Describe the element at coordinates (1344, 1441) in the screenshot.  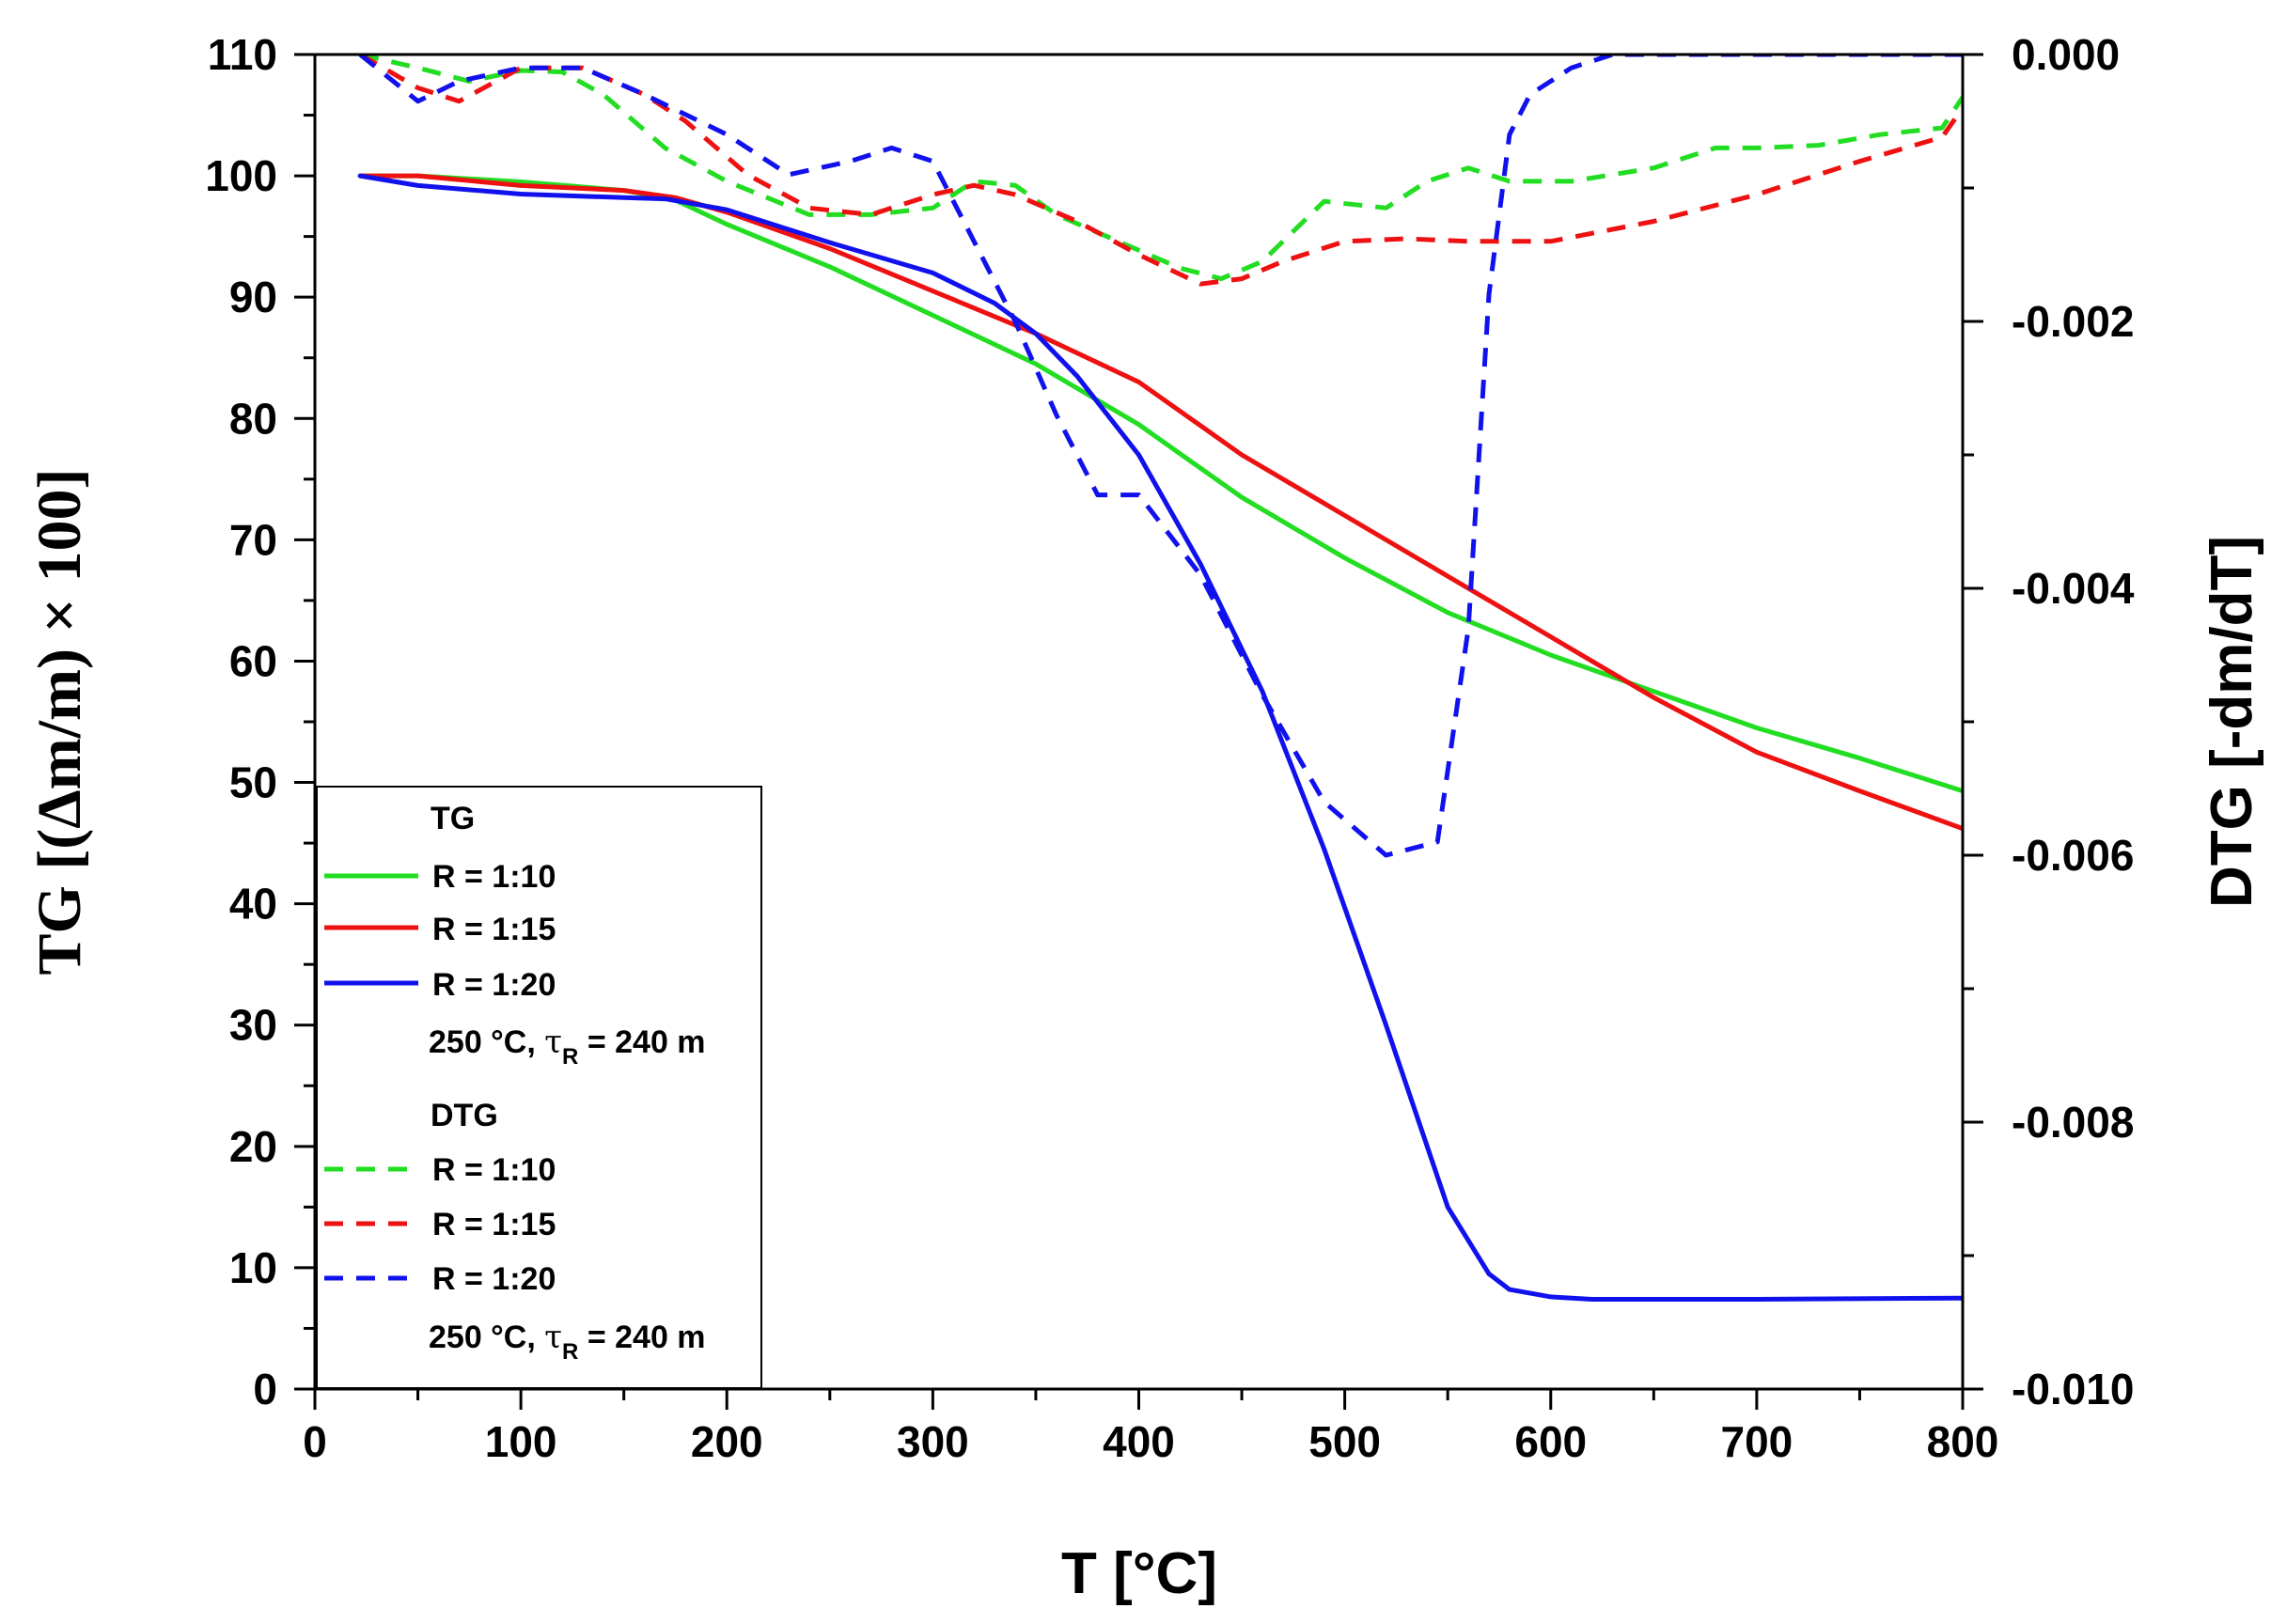
I see `x-tick-label: 500` at that location.